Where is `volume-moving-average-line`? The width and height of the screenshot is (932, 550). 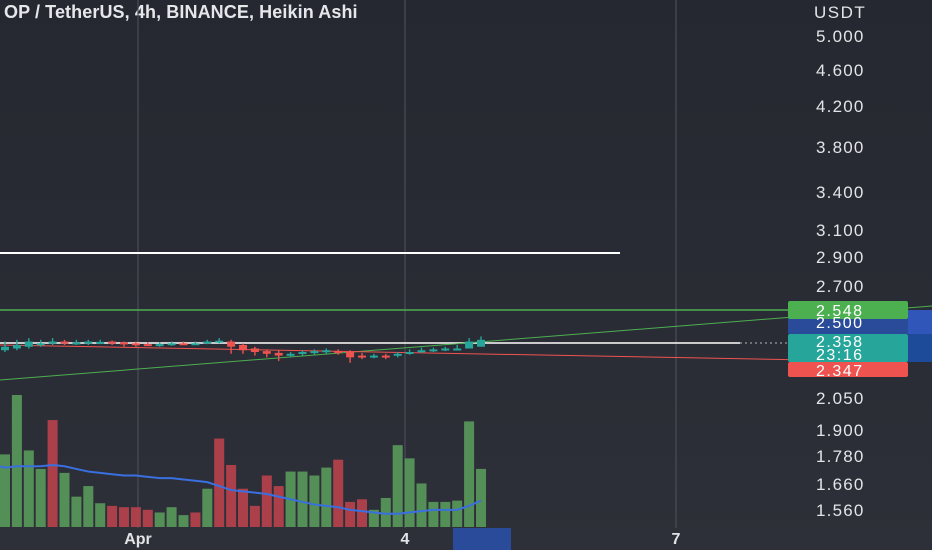
volume-moving-average-line is located at coordinates (241, 489).